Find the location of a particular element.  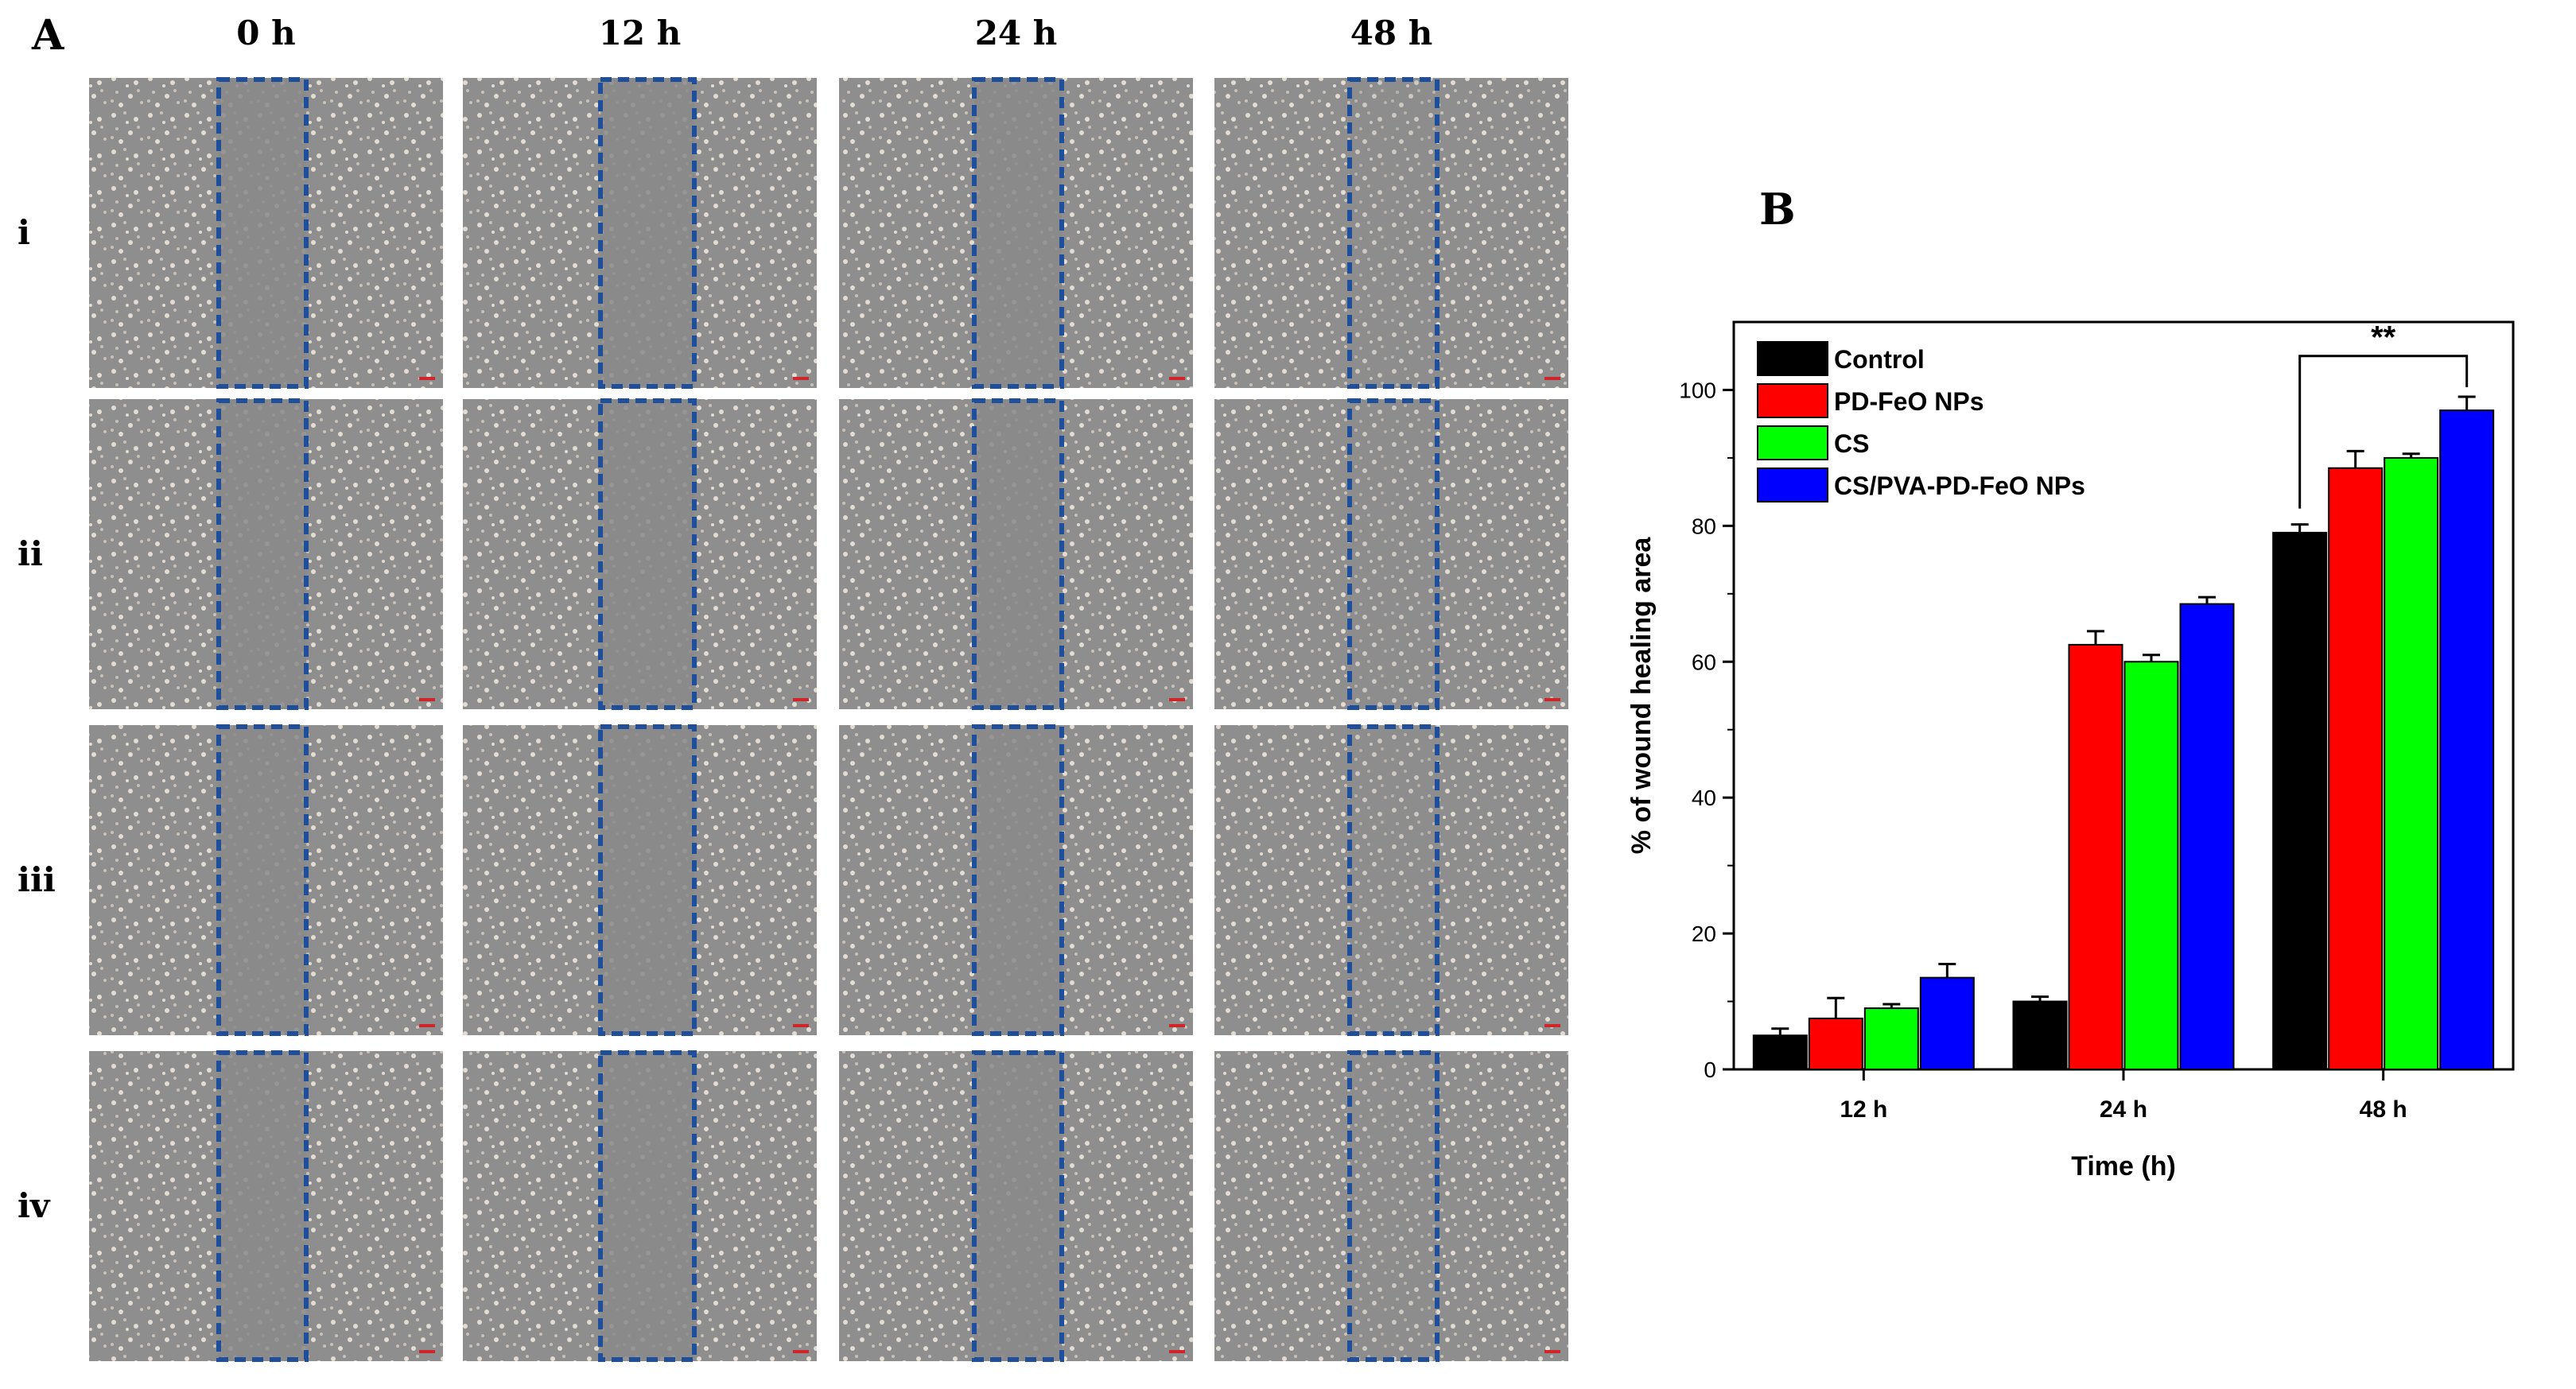

y-axis-title: % of wound healing area is located at coordinates (1641, 696).